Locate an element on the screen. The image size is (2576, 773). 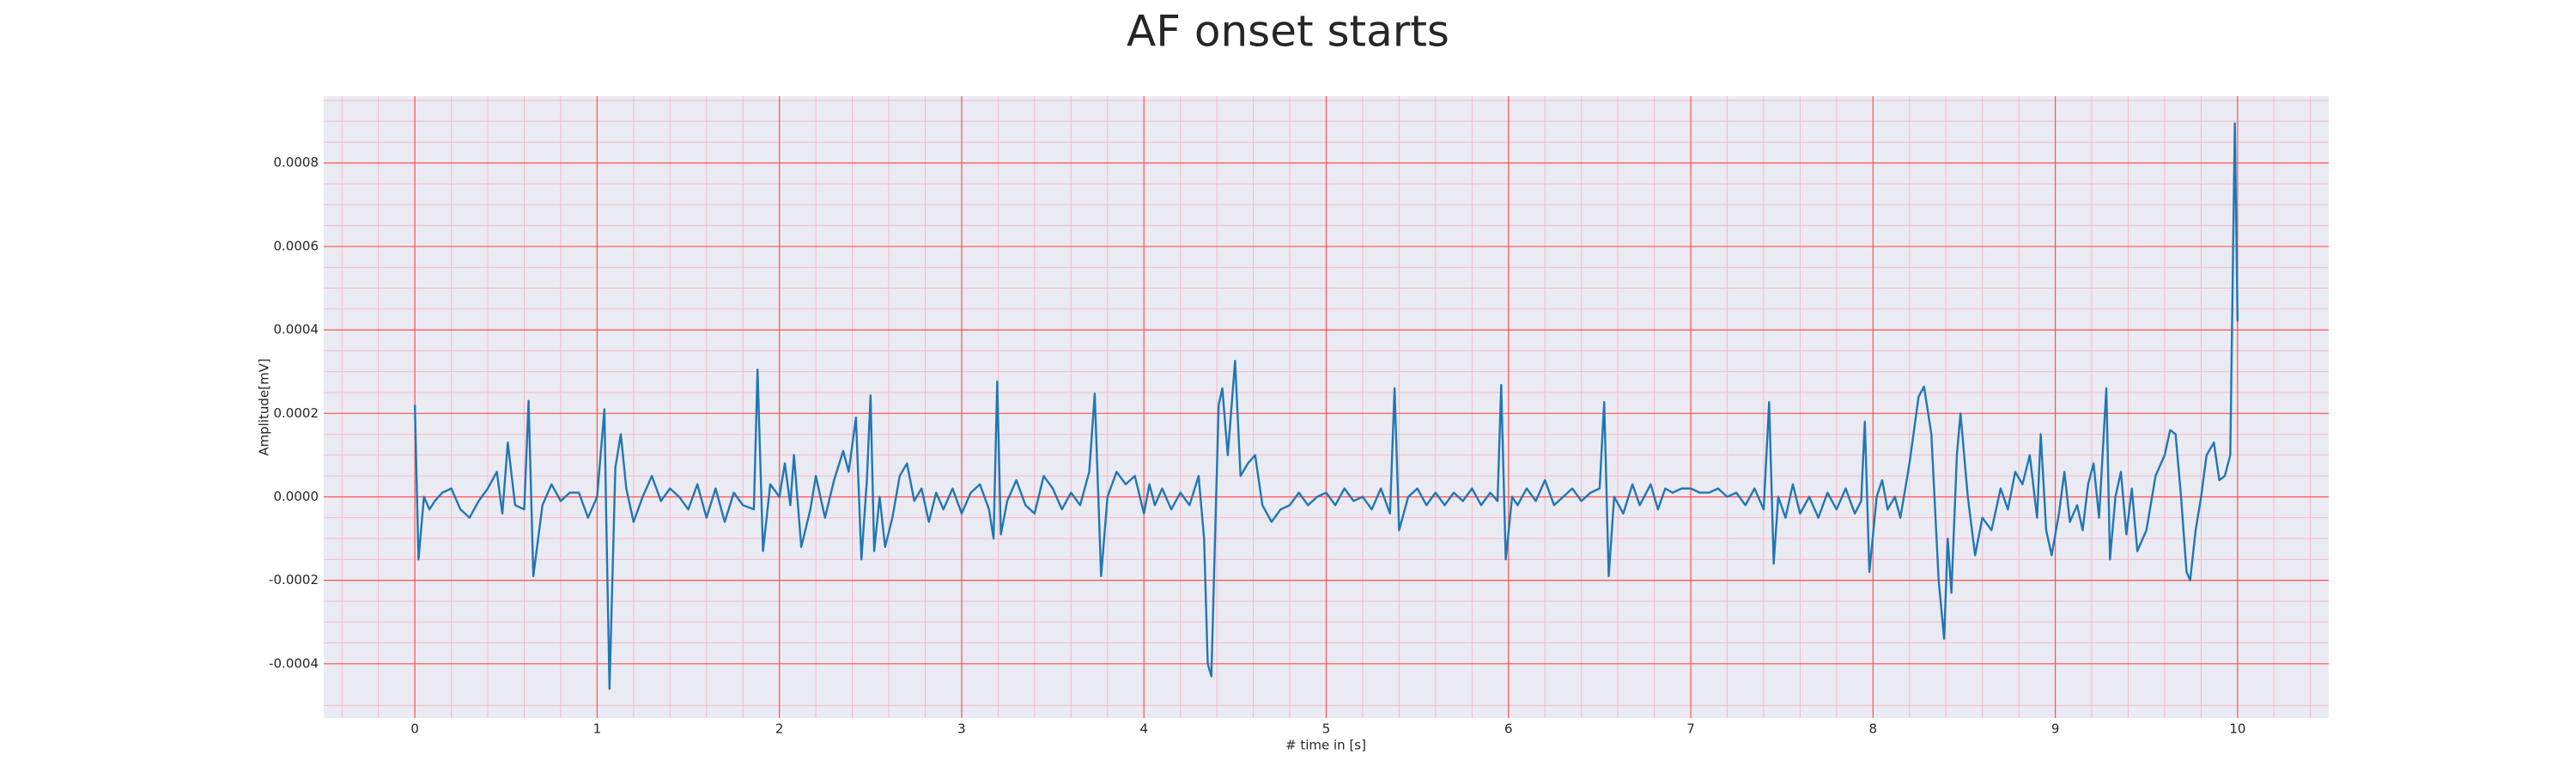
y-tick-label: 0.0004 is located at coordinates (296, 330).